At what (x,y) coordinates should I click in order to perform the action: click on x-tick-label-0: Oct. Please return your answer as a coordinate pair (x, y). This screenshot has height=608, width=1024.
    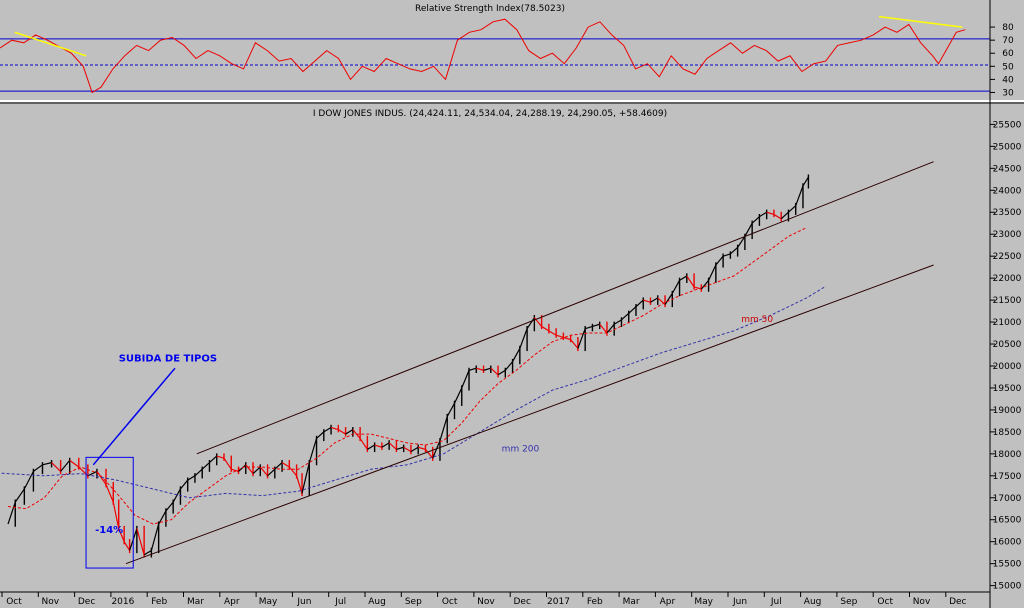
    Looking at the image, I should click on (14, 602).